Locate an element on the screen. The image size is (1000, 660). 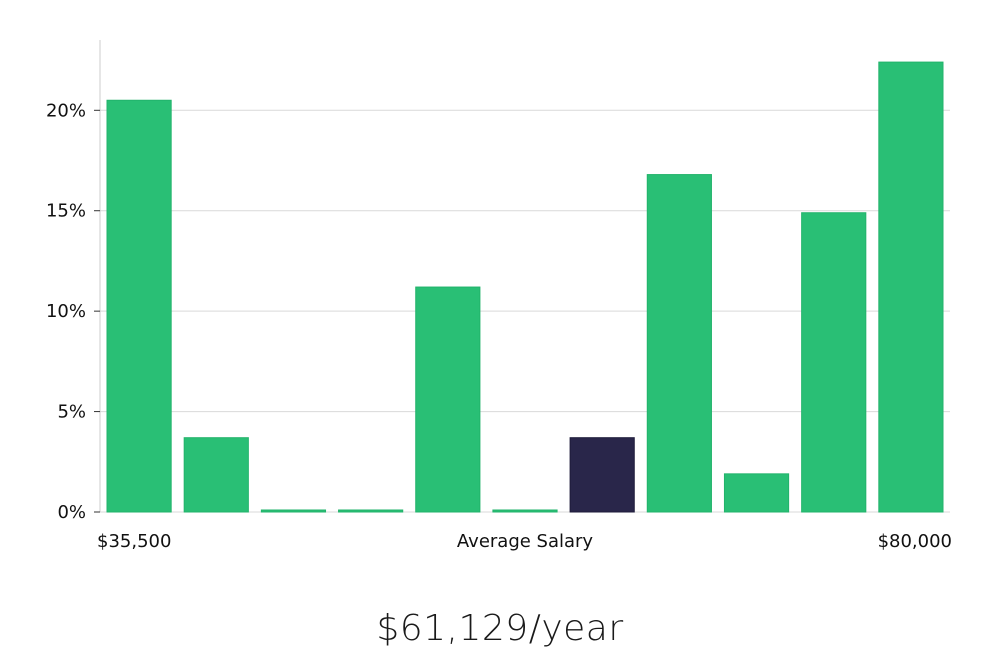
y-tick-label: 10% is located at coordinates (66, 311).